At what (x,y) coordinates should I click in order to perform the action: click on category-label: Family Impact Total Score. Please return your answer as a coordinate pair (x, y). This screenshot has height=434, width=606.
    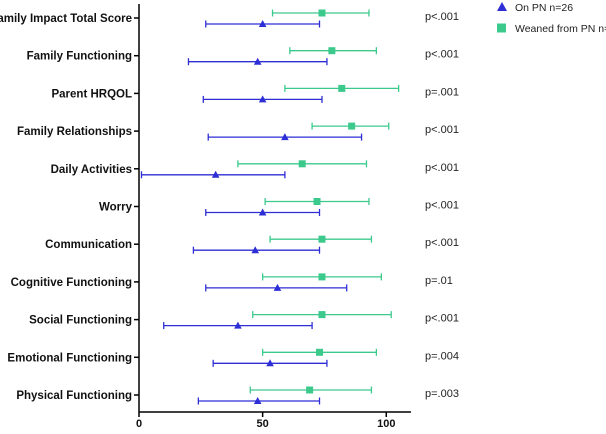
    Looking at the image, I should click on (66, 19).